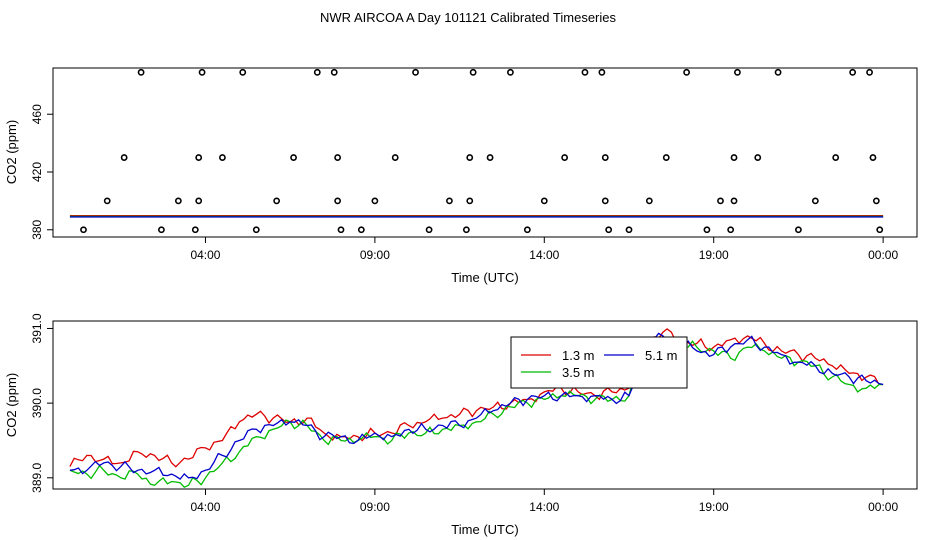 This screenshot has width=936, height=540. I want to click on top-y-tick-label: 380, so click(37, 229).